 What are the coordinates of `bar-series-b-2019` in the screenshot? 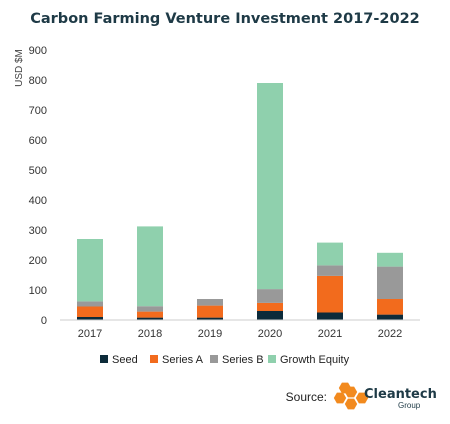 It's located at (210, 302).